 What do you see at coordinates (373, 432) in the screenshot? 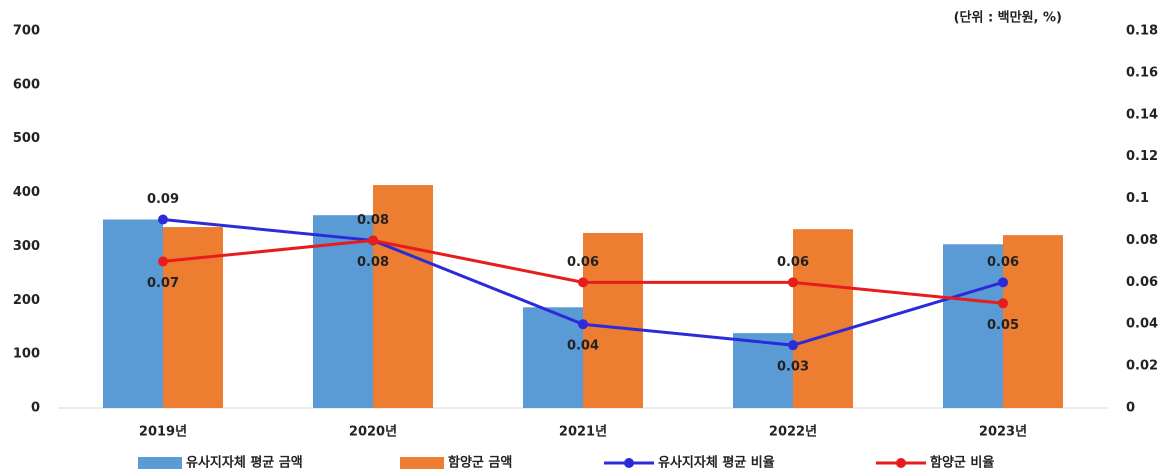
I see `x-tick-label: 2020년` at bounding box center [373, 432].